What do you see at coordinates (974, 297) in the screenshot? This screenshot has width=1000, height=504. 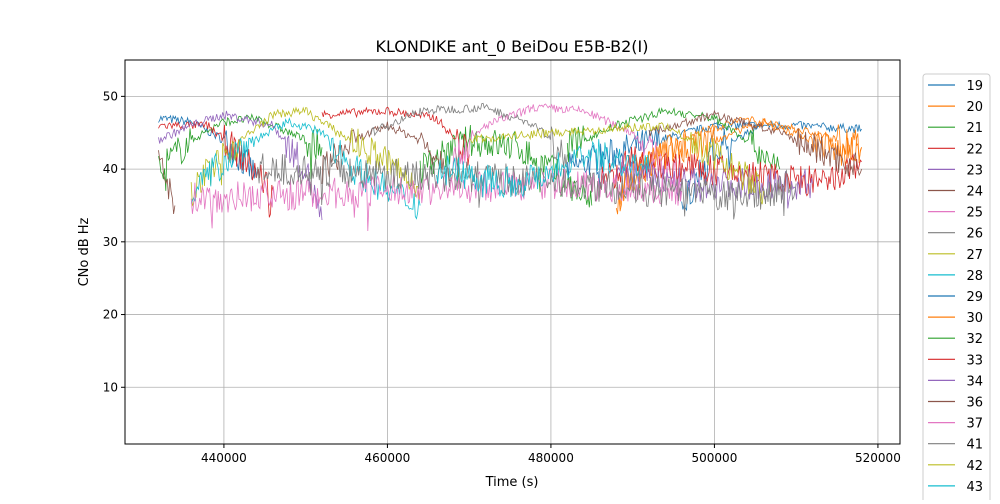 I see `legend-label-29: 29` at bounding box center [974, 297].